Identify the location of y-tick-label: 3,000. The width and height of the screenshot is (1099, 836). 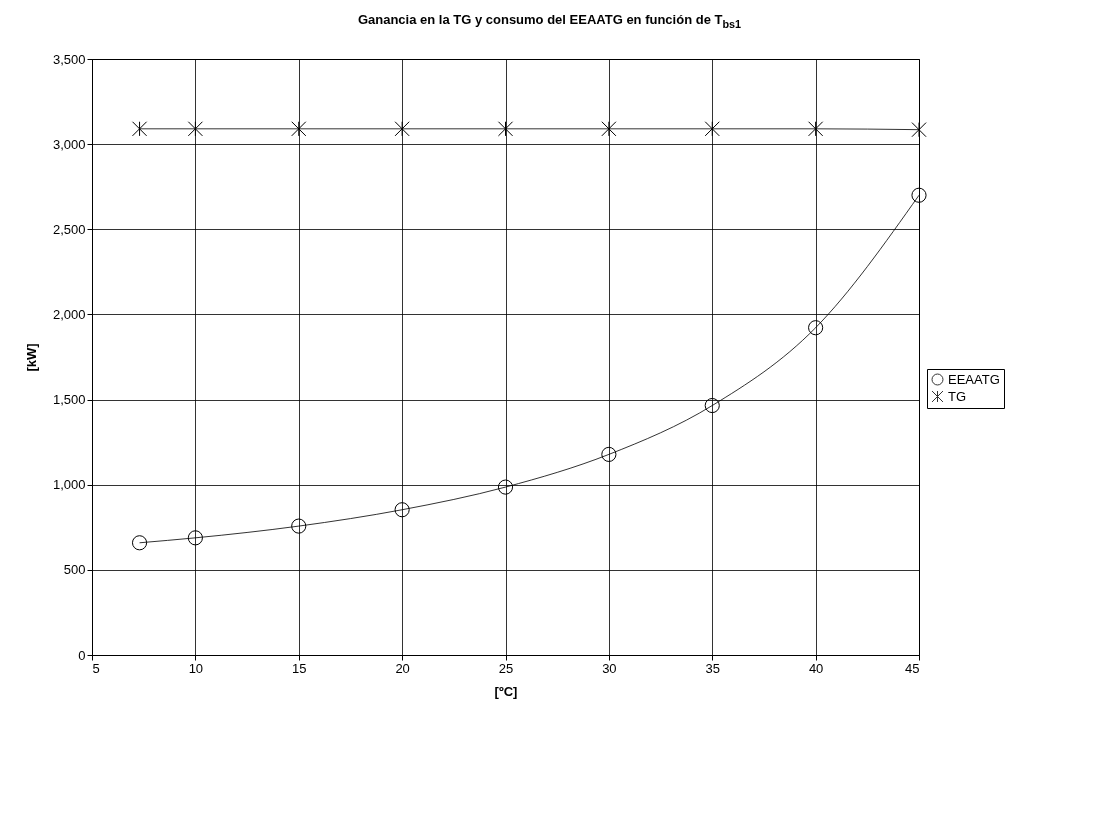
(69, 144).